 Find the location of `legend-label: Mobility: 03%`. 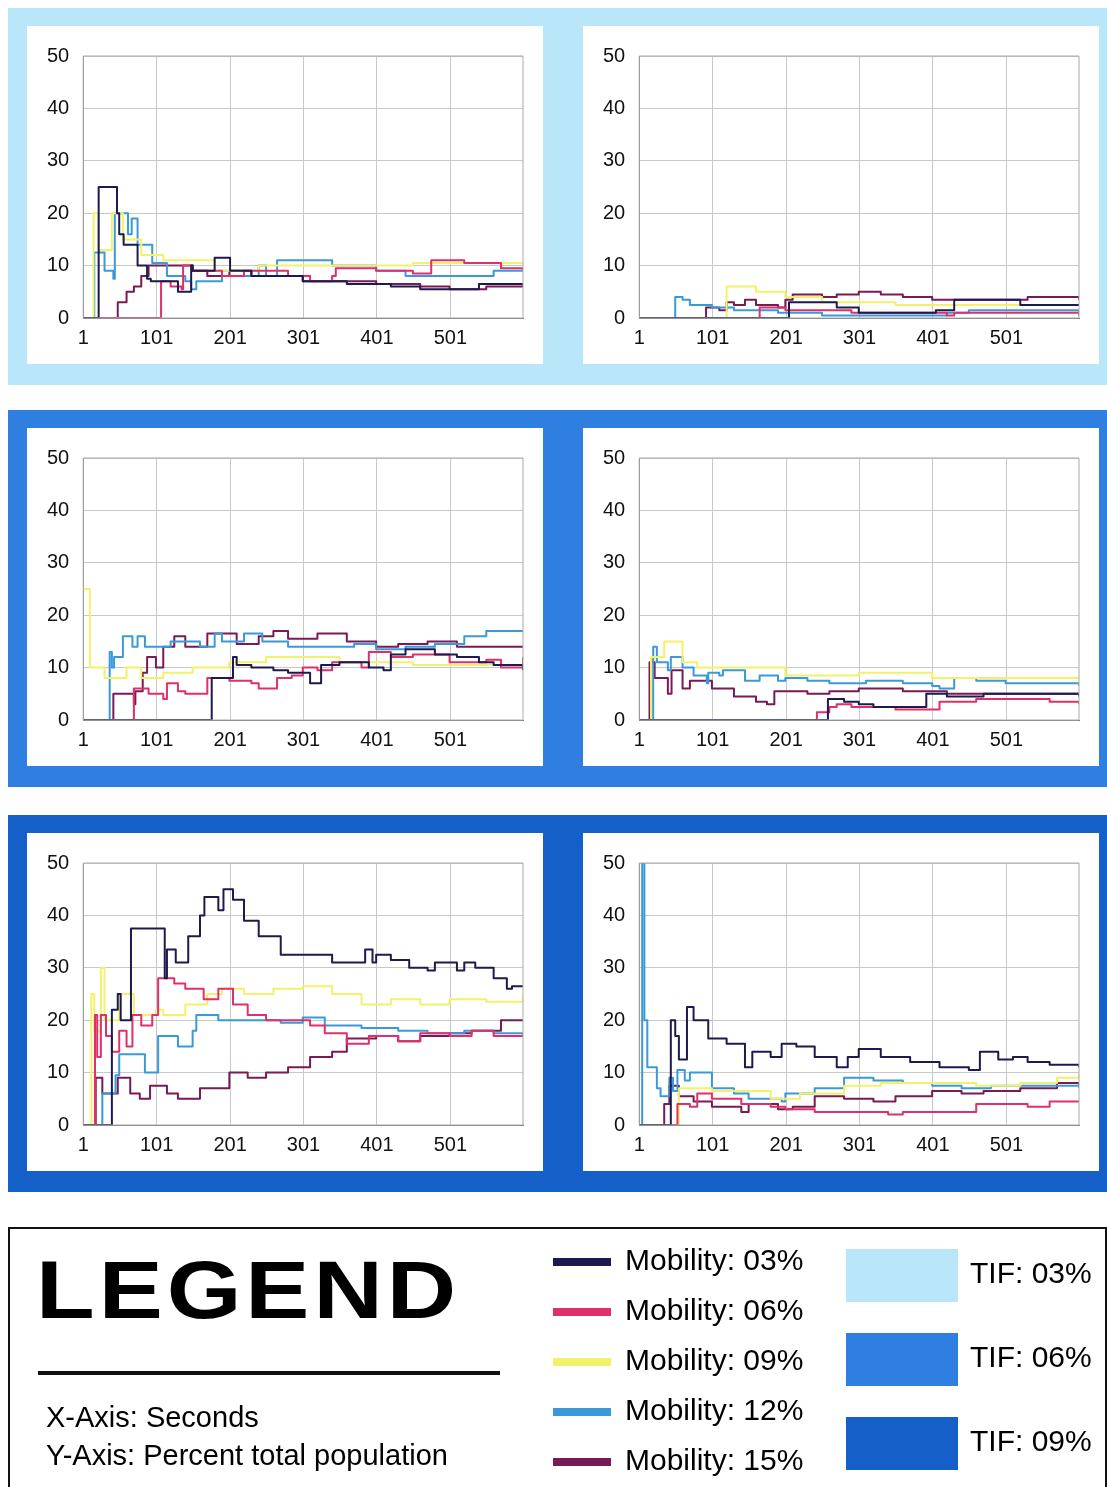

legend-label: Mobility: 03% is located at coordinates (714, 1259).